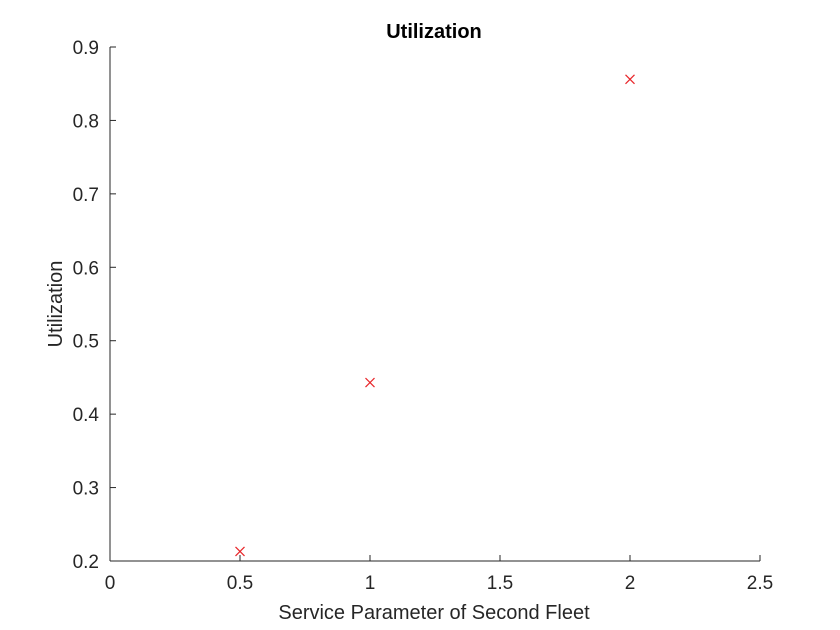 This screenshot has height=630, width=840. What do you see at coordinates (370, 583) in the screenshot?
I see `x-tick-label: 1` at bounding box center [370, 583].